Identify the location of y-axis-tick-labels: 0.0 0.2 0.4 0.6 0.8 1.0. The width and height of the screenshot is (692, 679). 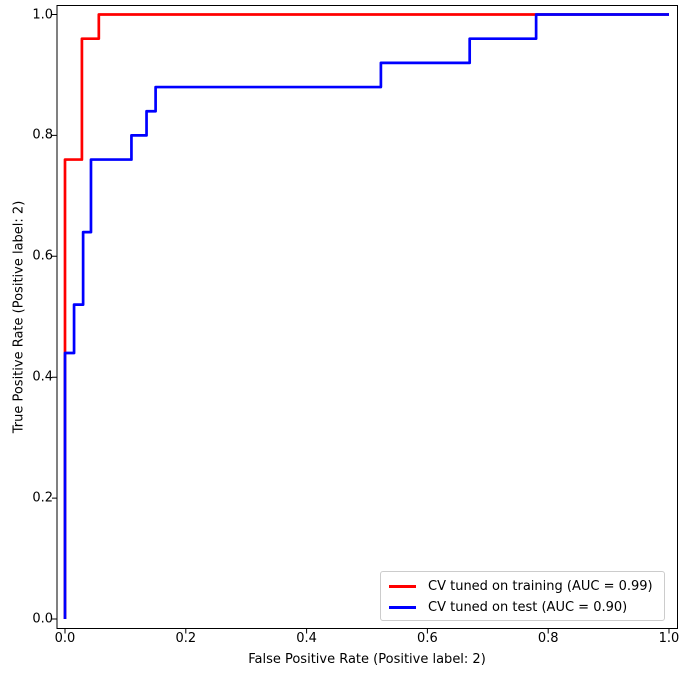
(26, 339).